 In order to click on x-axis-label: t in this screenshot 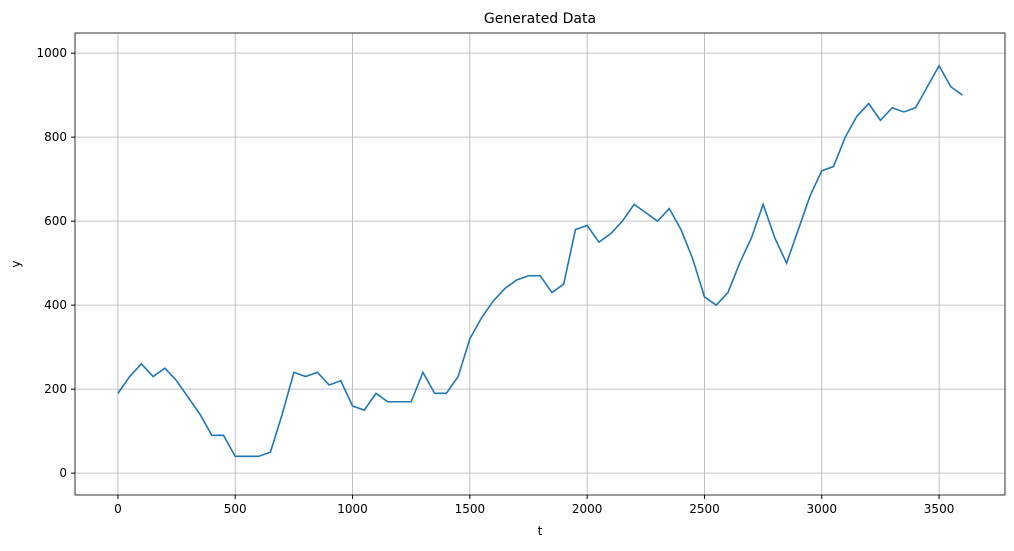, I will do `click(540, 531)`.